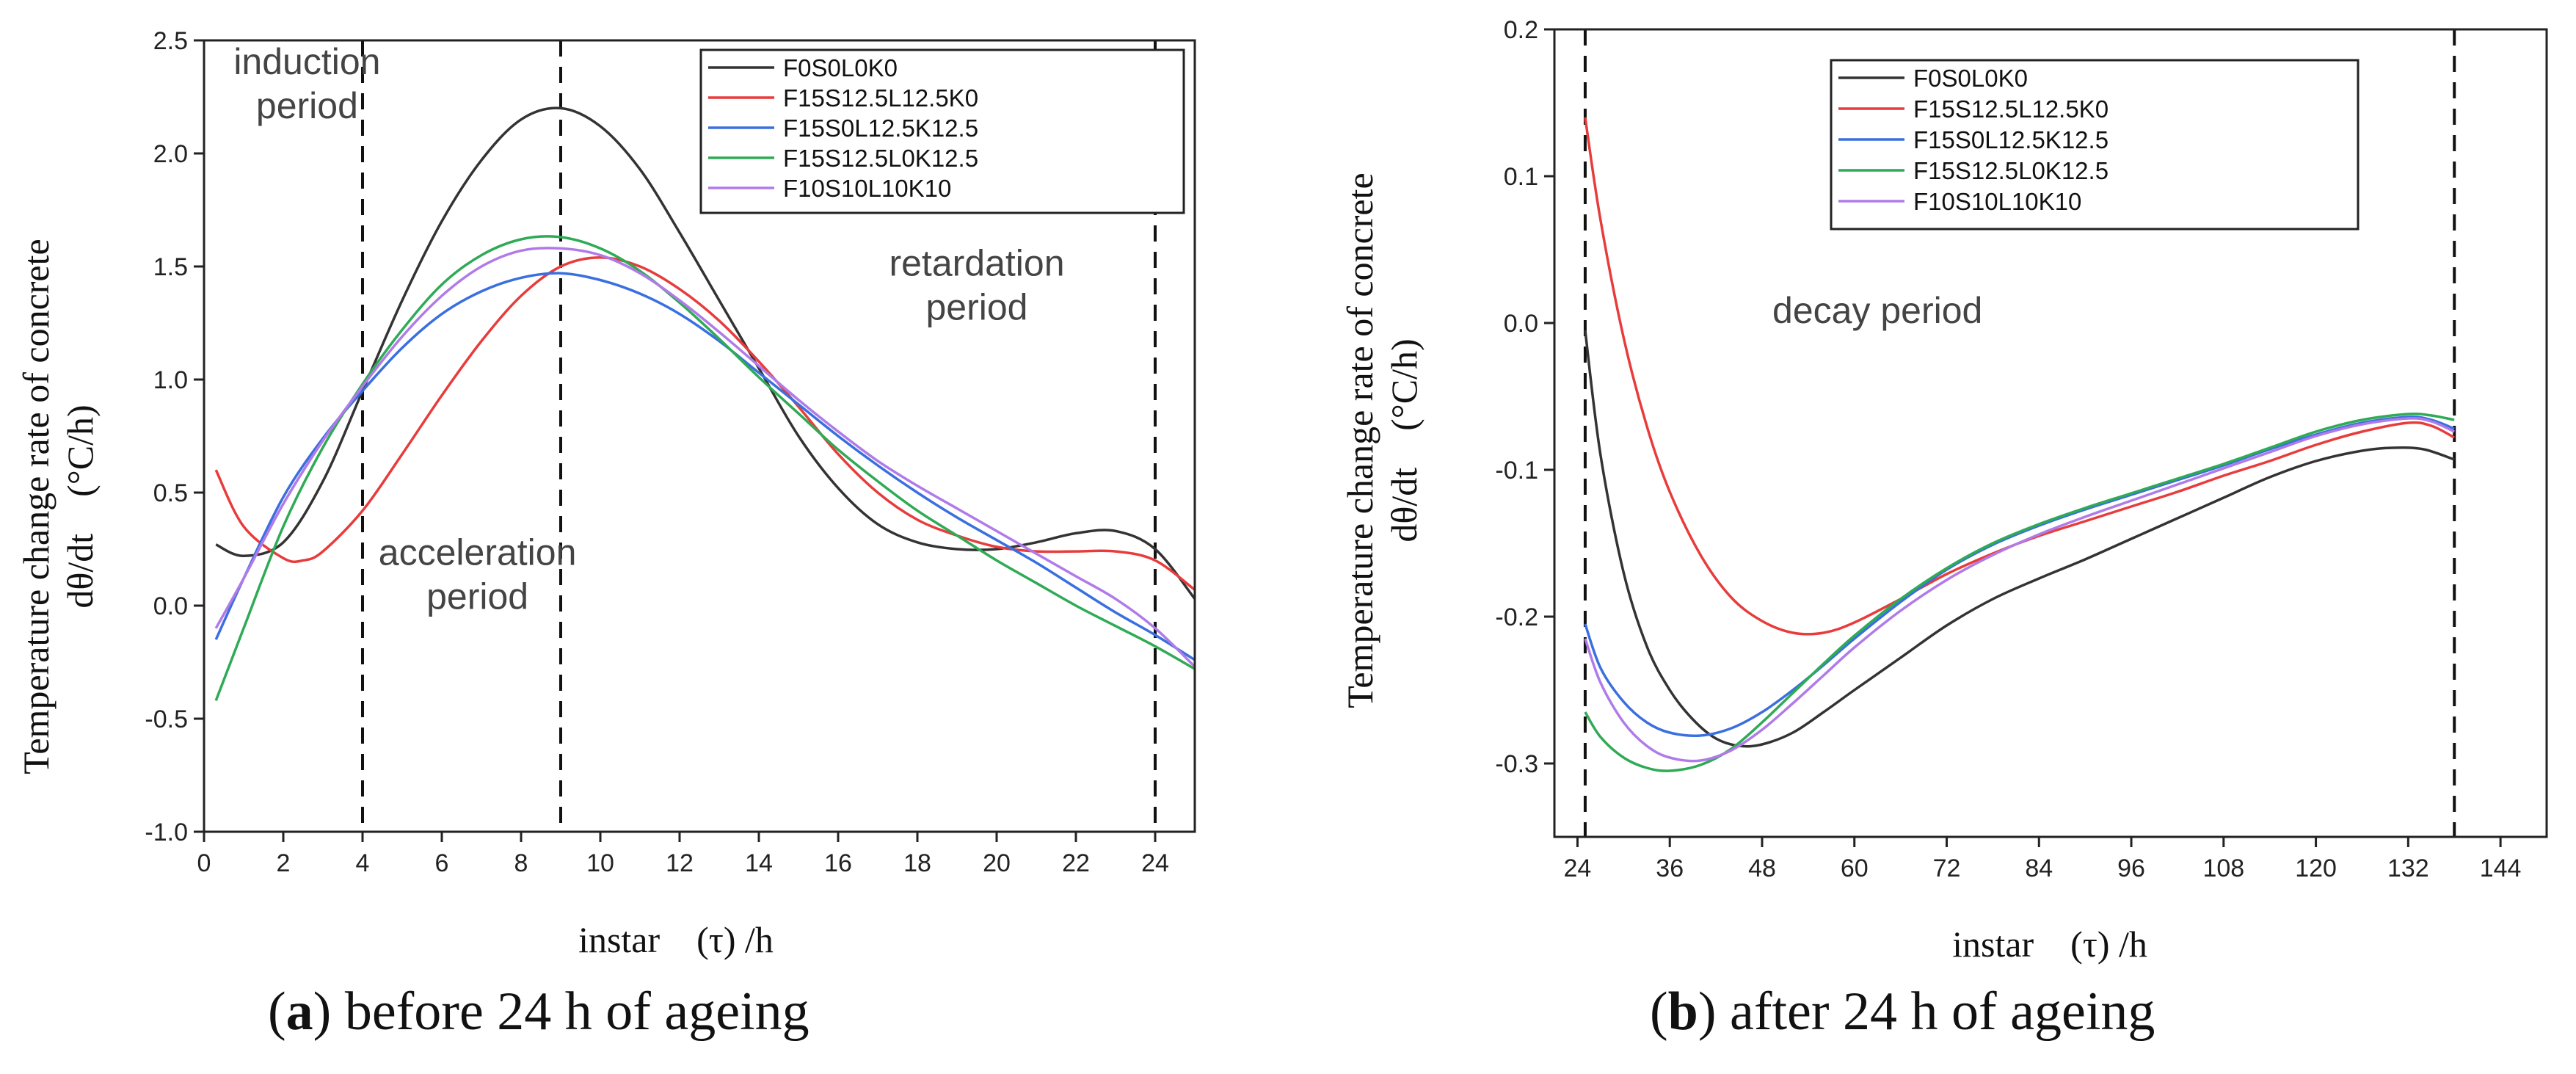 The width and height of the screenshot is (2576, 1074). I want to click on x-tick-label-a: 0, so click(204, 863).